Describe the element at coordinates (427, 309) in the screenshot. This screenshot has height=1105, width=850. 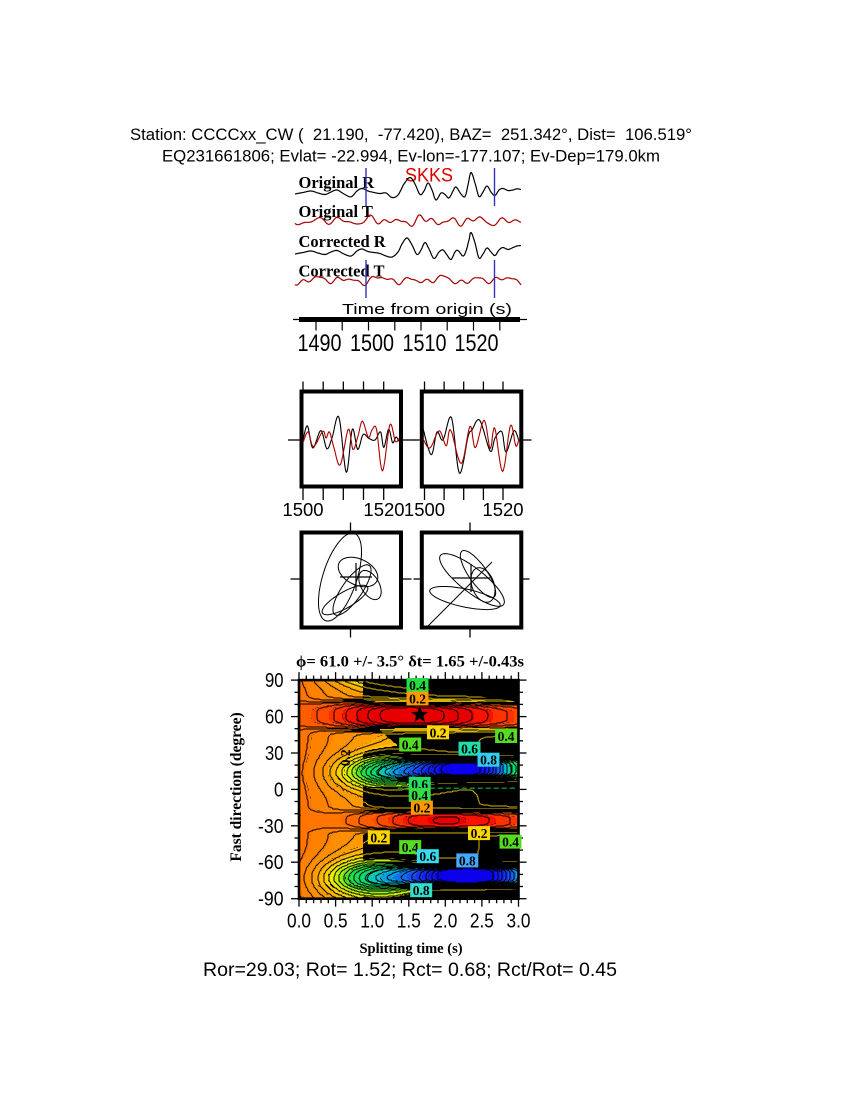
I see `svg-text: Time from origin (s)` at that location.